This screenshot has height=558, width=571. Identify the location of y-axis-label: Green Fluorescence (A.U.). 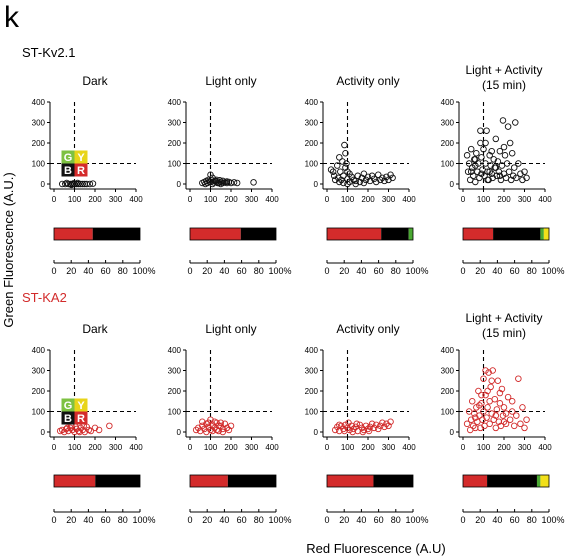
(8, 249).